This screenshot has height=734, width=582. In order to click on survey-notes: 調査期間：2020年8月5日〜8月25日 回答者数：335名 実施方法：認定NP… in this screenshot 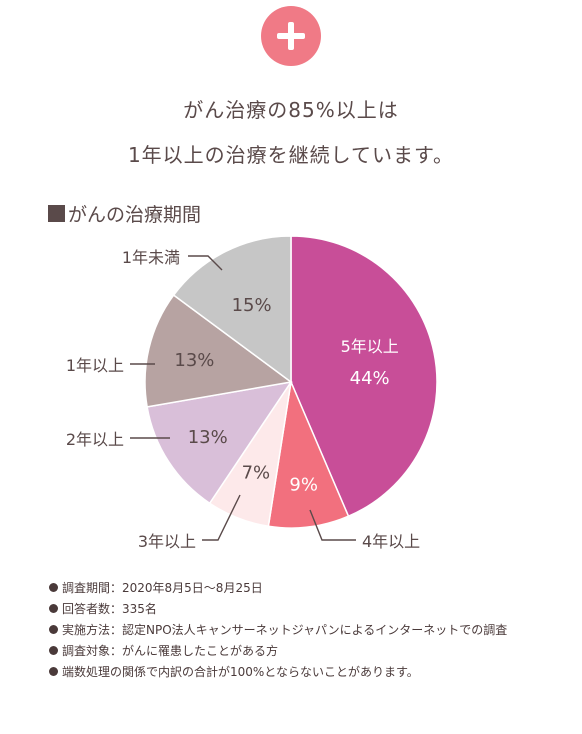, I will do `click(278, 630)`.